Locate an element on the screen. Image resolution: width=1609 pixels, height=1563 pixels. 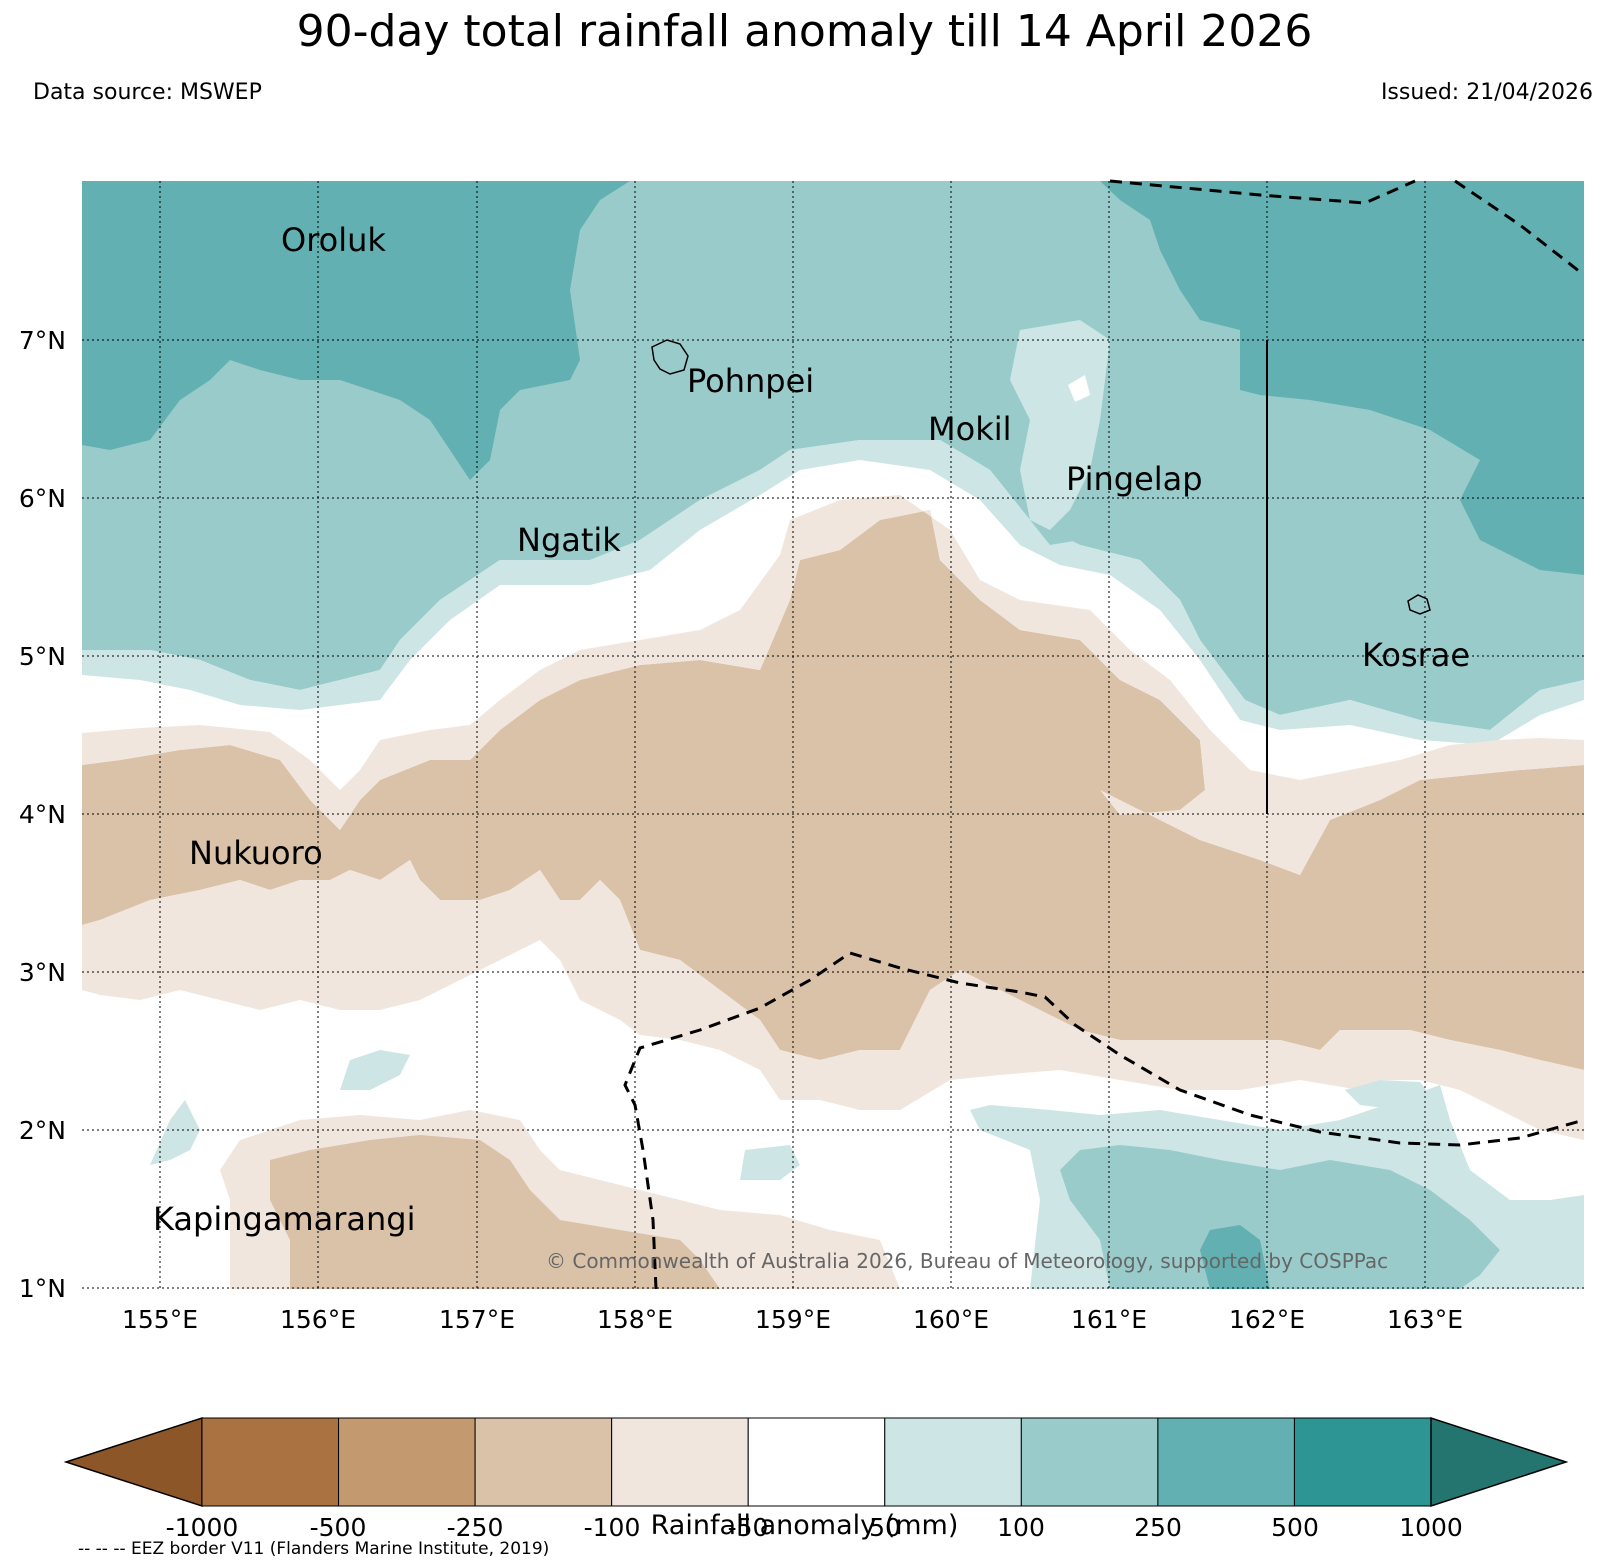
cbar-tick-0: -1000 is located at coordinates (202, 1527).